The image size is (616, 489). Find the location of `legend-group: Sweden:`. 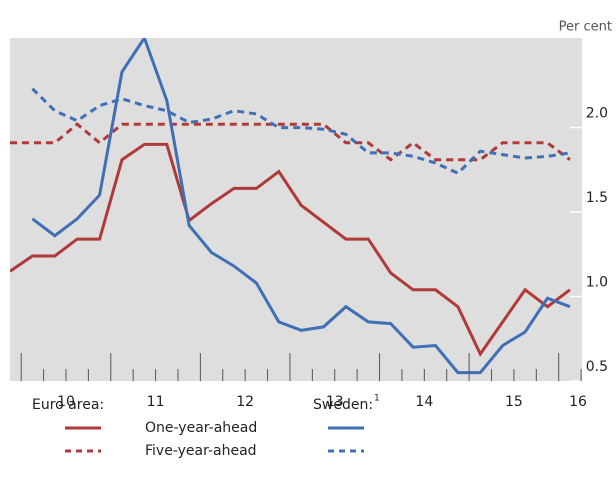

legend-group: Sweden: is located at coordinates (343, 405).